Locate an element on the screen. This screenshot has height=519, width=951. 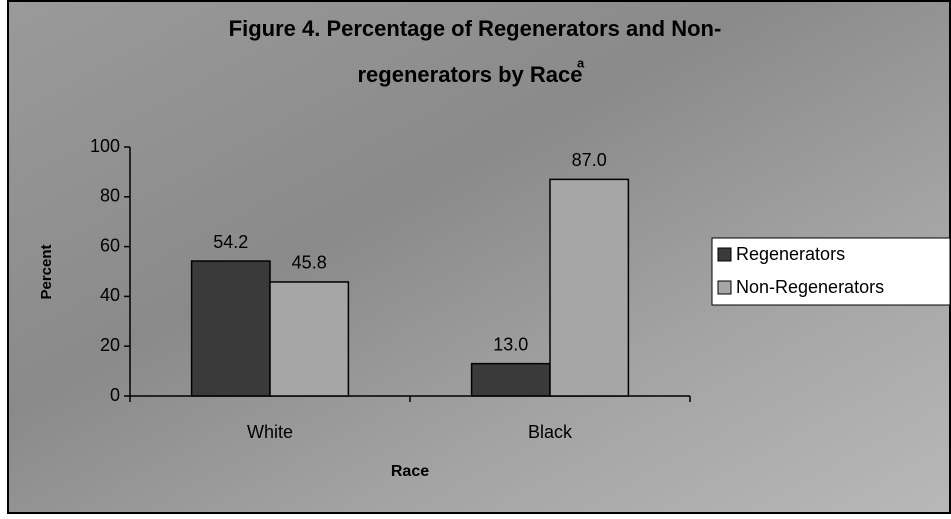
chart-title: regenerators by Race is located at coordinates (470, 74).